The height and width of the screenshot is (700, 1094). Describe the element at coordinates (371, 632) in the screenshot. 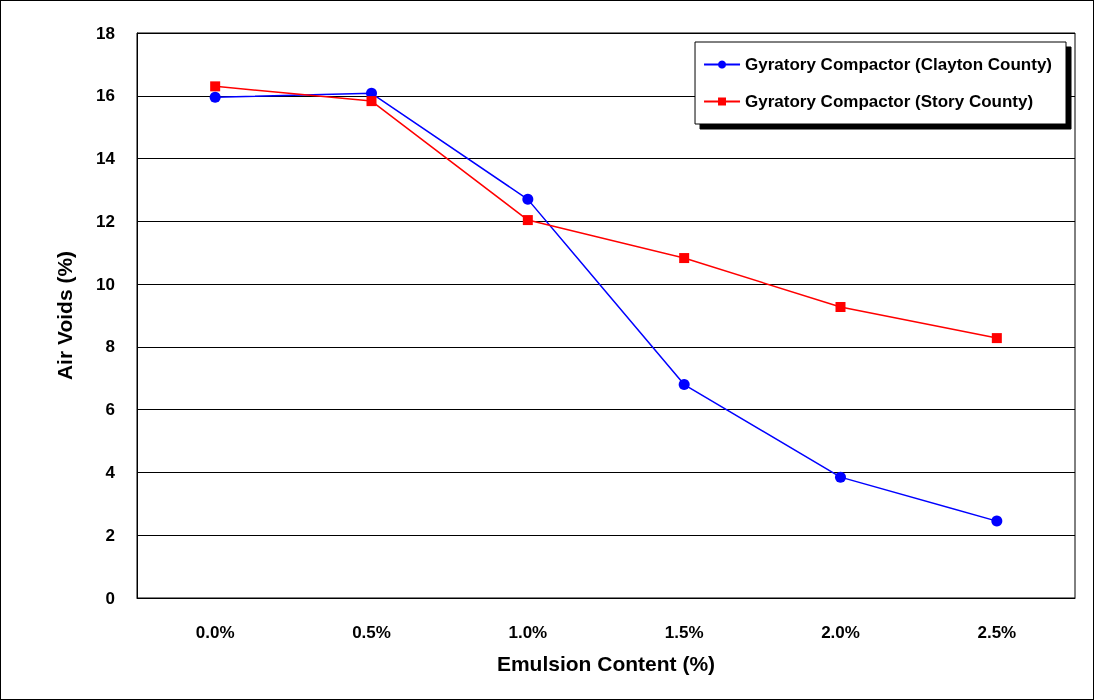

I see `x-tick-label: 0.5%` at that location.